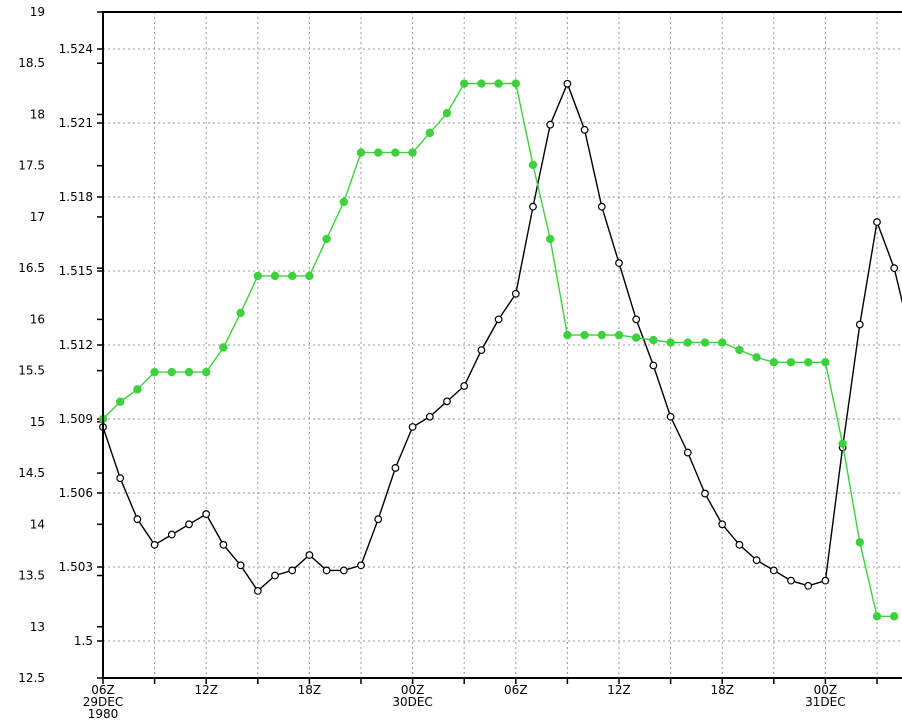  Describe the element at coordinates (825, 696) in the screenshot. I see `x-tick-label: 00Z 31DEC` at that location.